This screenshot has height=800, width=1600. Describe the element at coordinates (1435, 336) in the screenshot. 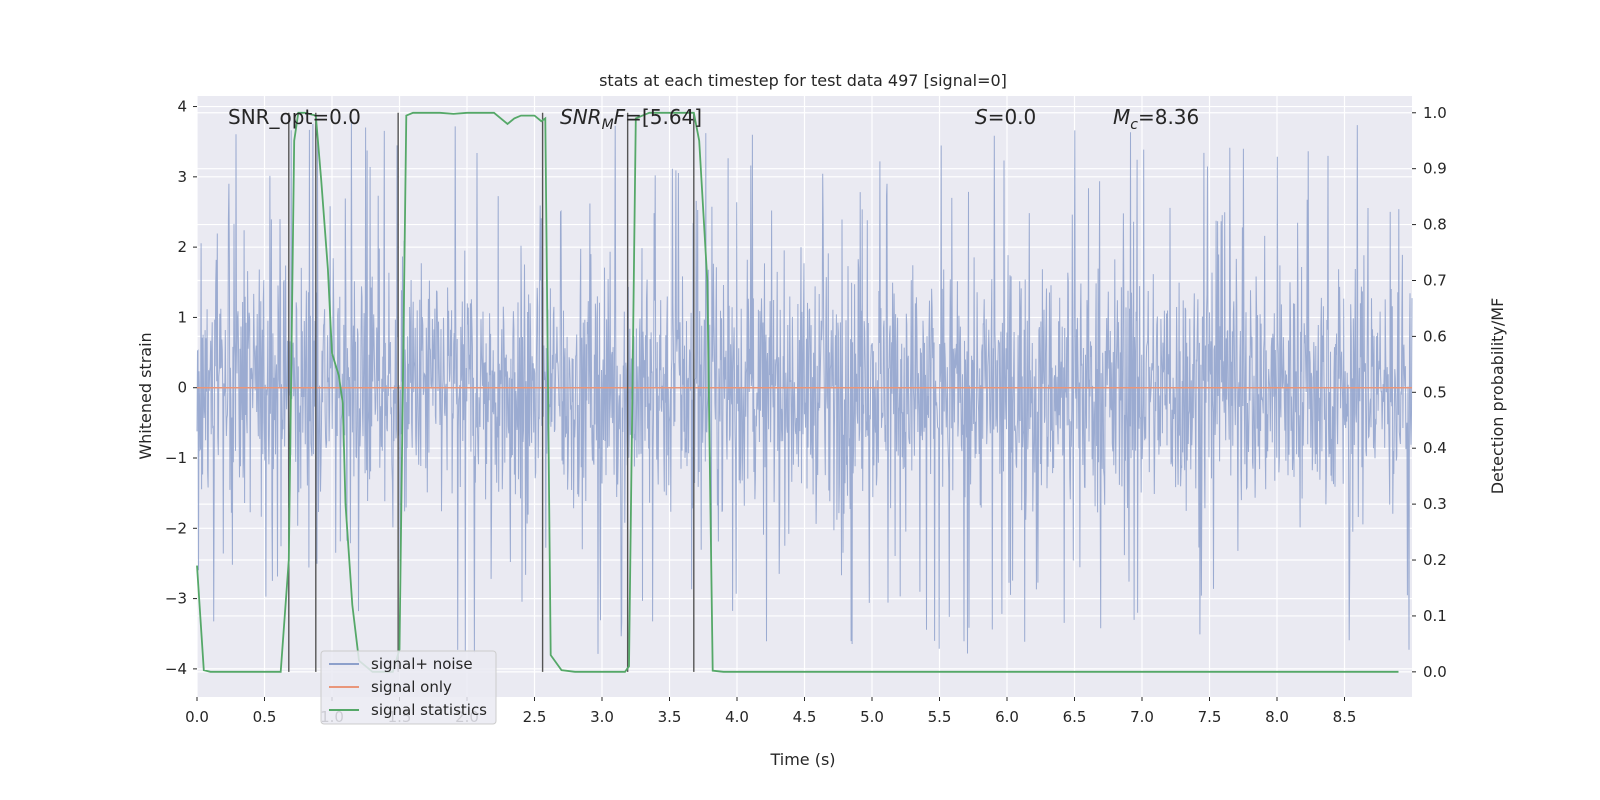

I see `y2-tick-label: 0.6` at that location.